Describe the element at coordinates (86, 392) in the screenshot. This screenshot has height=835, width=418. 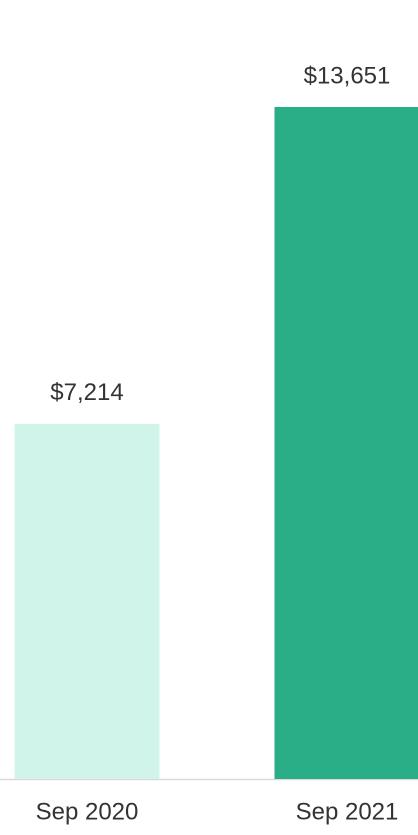
I see `value-label: $7,214` at that location.